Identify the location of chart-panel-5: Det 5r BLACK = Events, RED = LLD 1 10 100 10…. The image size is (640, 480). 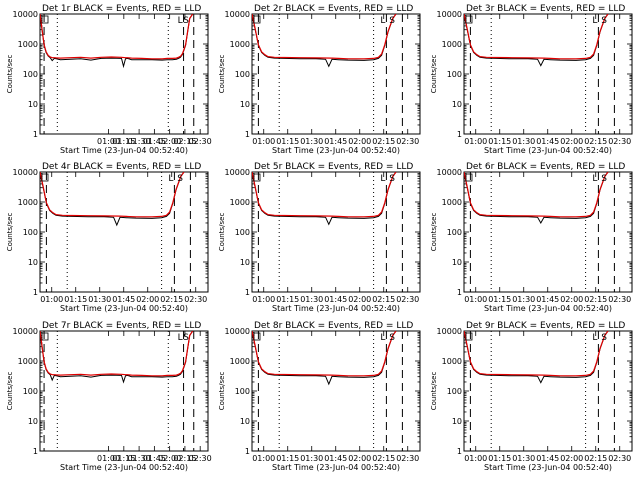
(319, 237).